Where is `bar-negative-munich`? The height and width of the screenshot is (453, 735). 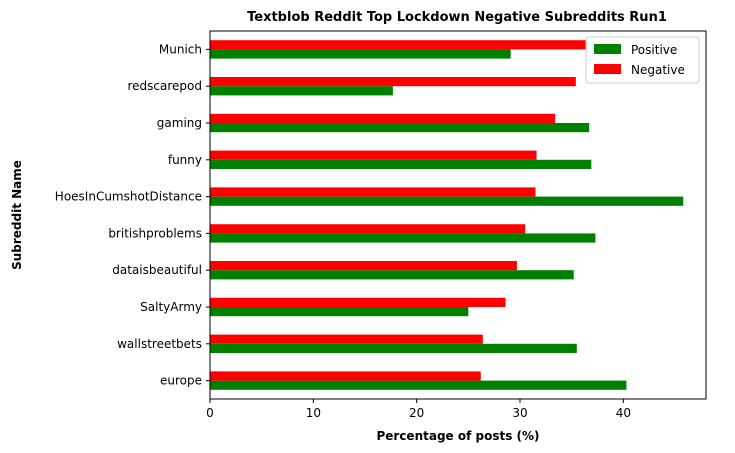
bar-negative-munich is located at coordinates (399, 45).